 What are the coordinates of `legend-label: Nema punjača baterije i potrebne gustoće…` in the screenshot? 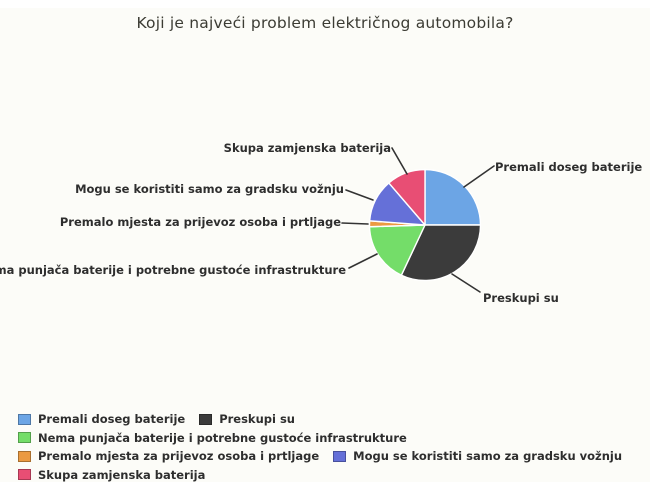 It's located at (222, 437).